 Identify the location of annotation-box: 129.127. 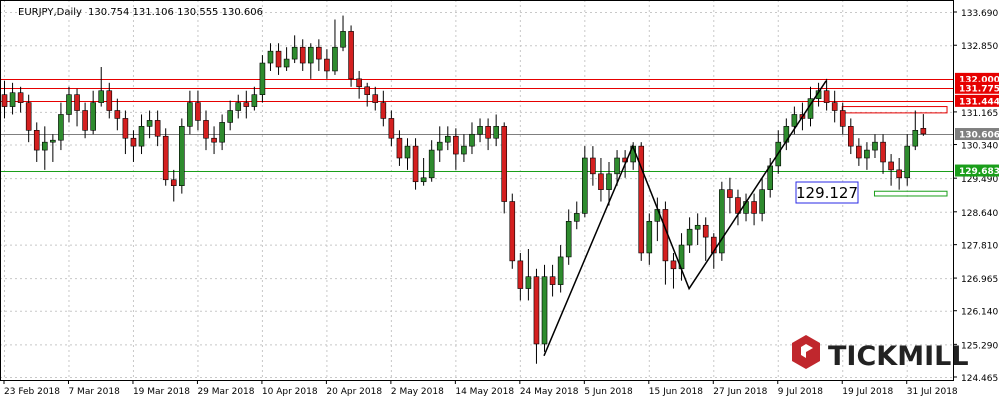
(827, 192).